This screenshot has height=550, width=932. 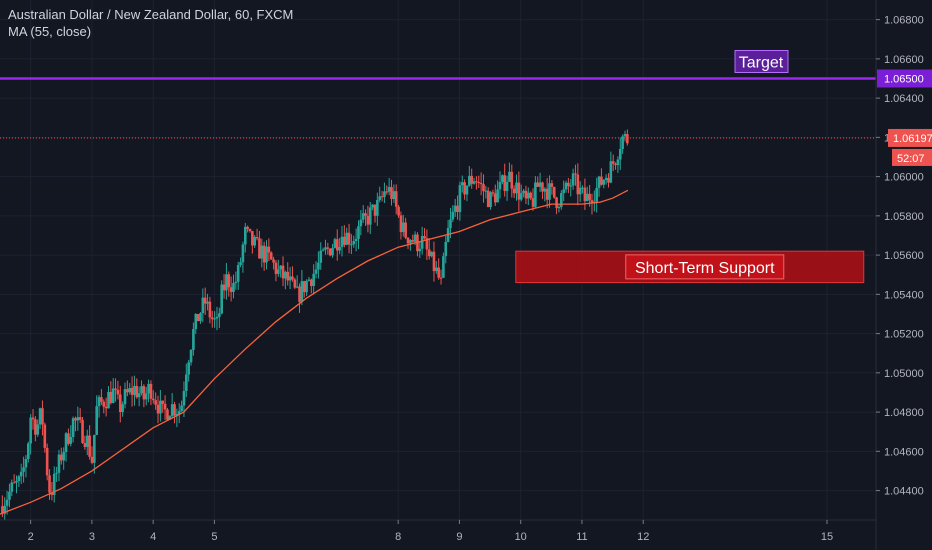 What do you see at coordinates (438, 64) in the screenshot?
I see `target-line-group: Target` at bounding box center [438, 64].